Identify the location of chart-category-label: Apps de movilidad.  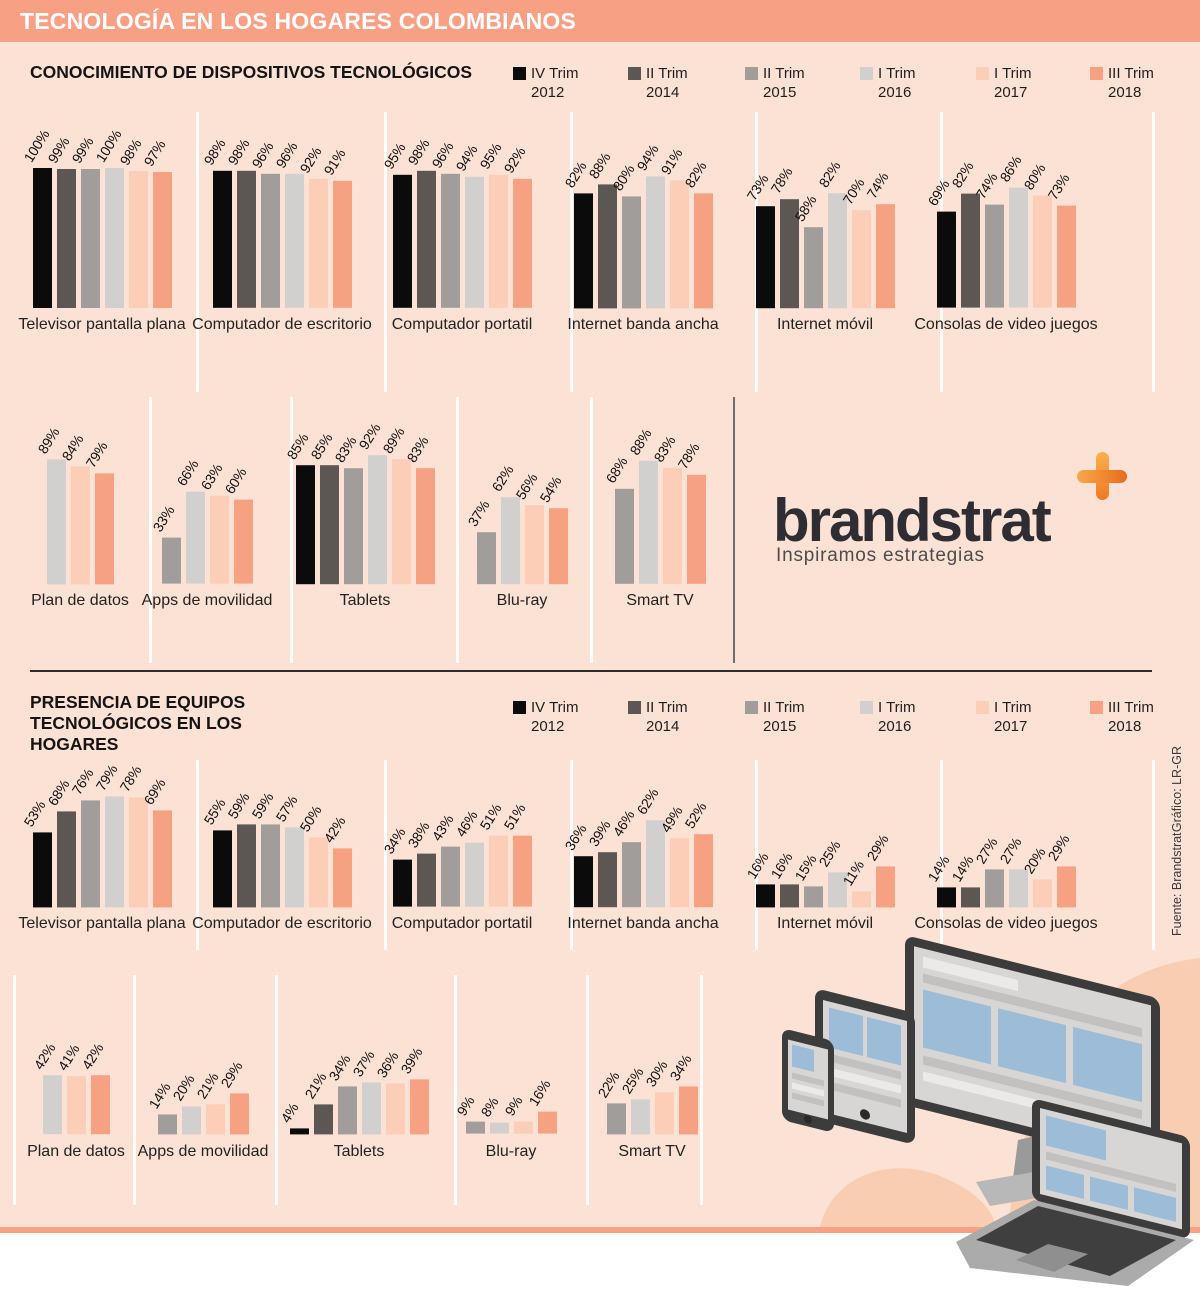
(203, 1151).